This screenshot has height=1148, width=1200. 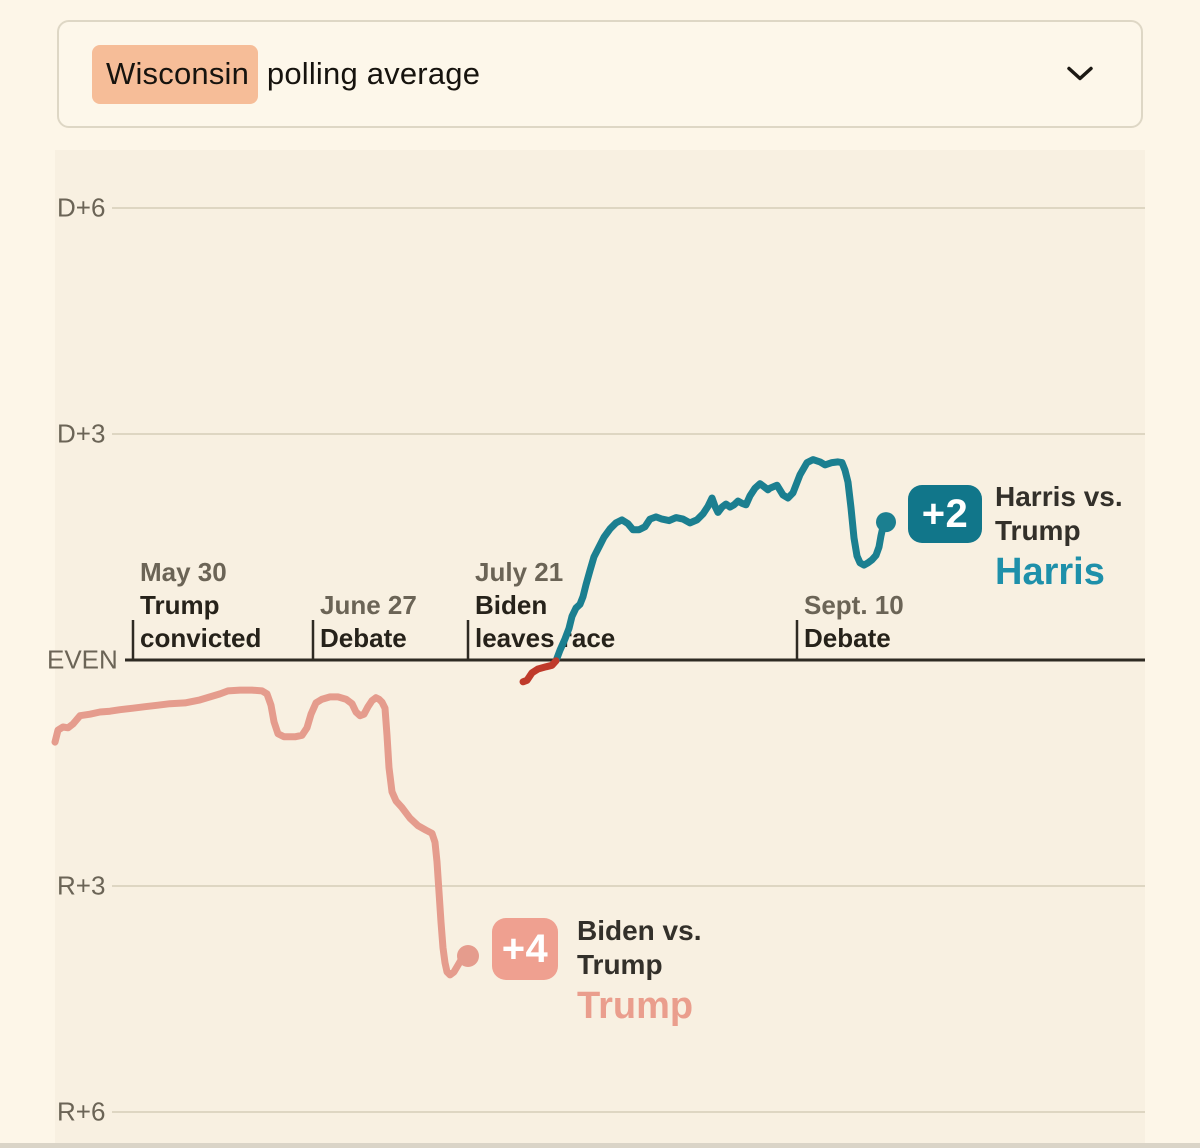 What do you see at coordinates (183, 572) in the screenshot?
I see `event-date: May 30` at bounding box center [183, 572].